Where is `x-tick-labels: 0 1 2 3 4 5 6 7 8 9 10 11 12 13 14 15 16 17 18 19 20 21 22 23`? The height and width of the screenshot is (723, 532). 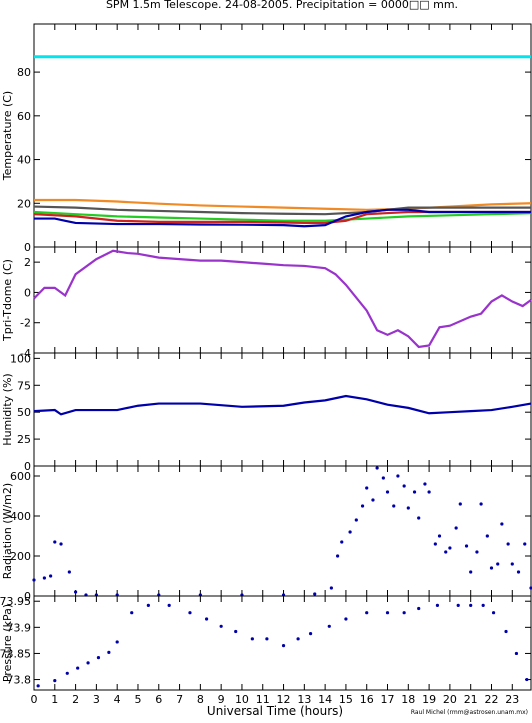
x-tick-labels: 0 1 2 3 4 5 6 7 8 9 10 11 12 13 14 15 16 17 18 19 20 21 22 23 is located at coordinates (275, 699).